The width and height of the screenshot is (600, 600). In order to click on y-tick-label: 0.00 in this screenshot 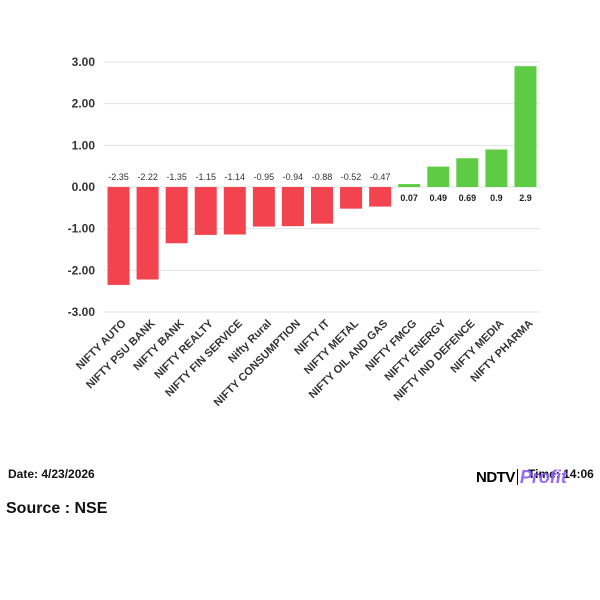, I will do `click(84, 187)`.